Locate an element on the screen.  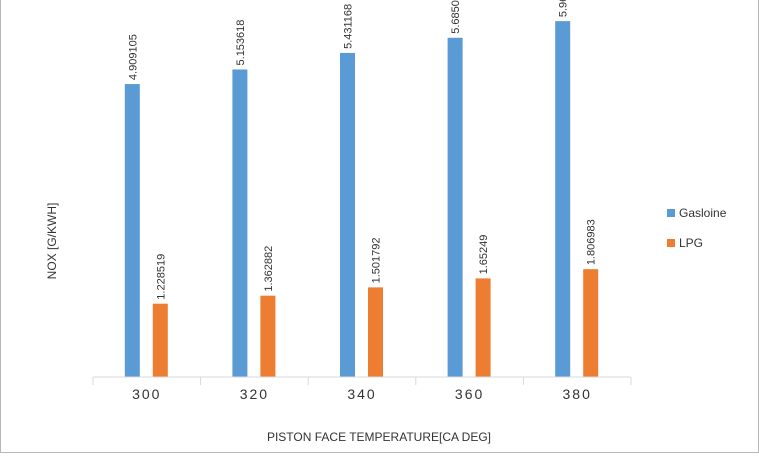
legend-swatch-gasloine is located at coordinates (671, 213).